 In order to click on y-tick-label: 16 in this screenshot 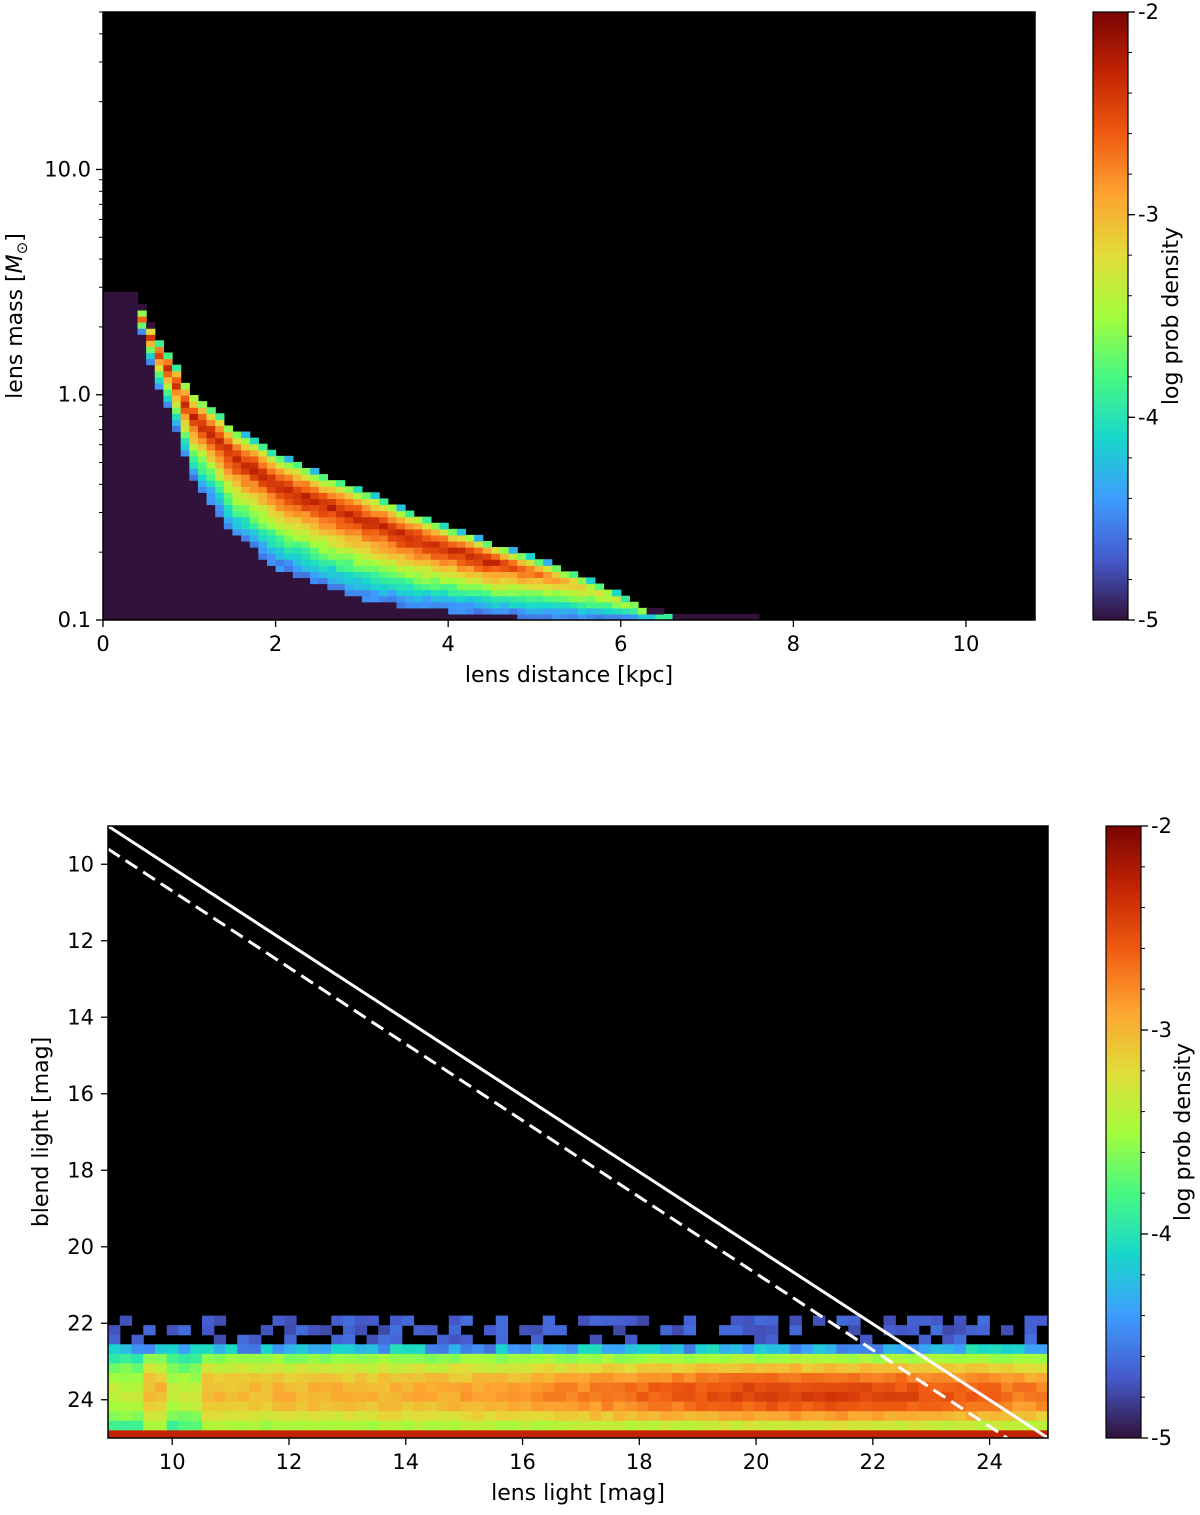, I will do `click(80, 1094)`.